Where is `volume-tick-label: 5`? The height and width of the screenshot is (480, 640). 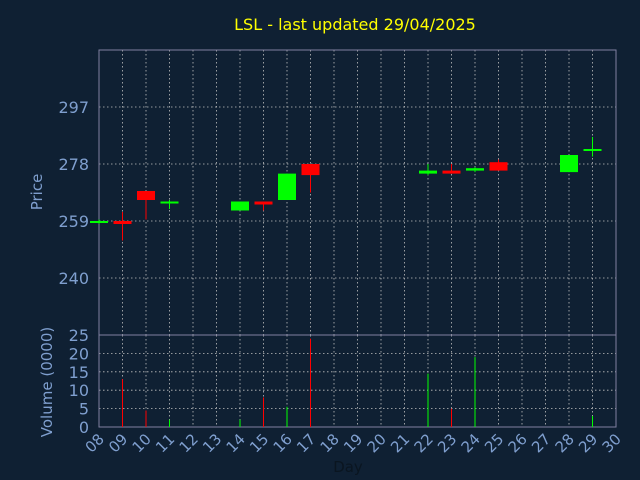
volume-tick-label: 5 is located at coordinates (84, 409).